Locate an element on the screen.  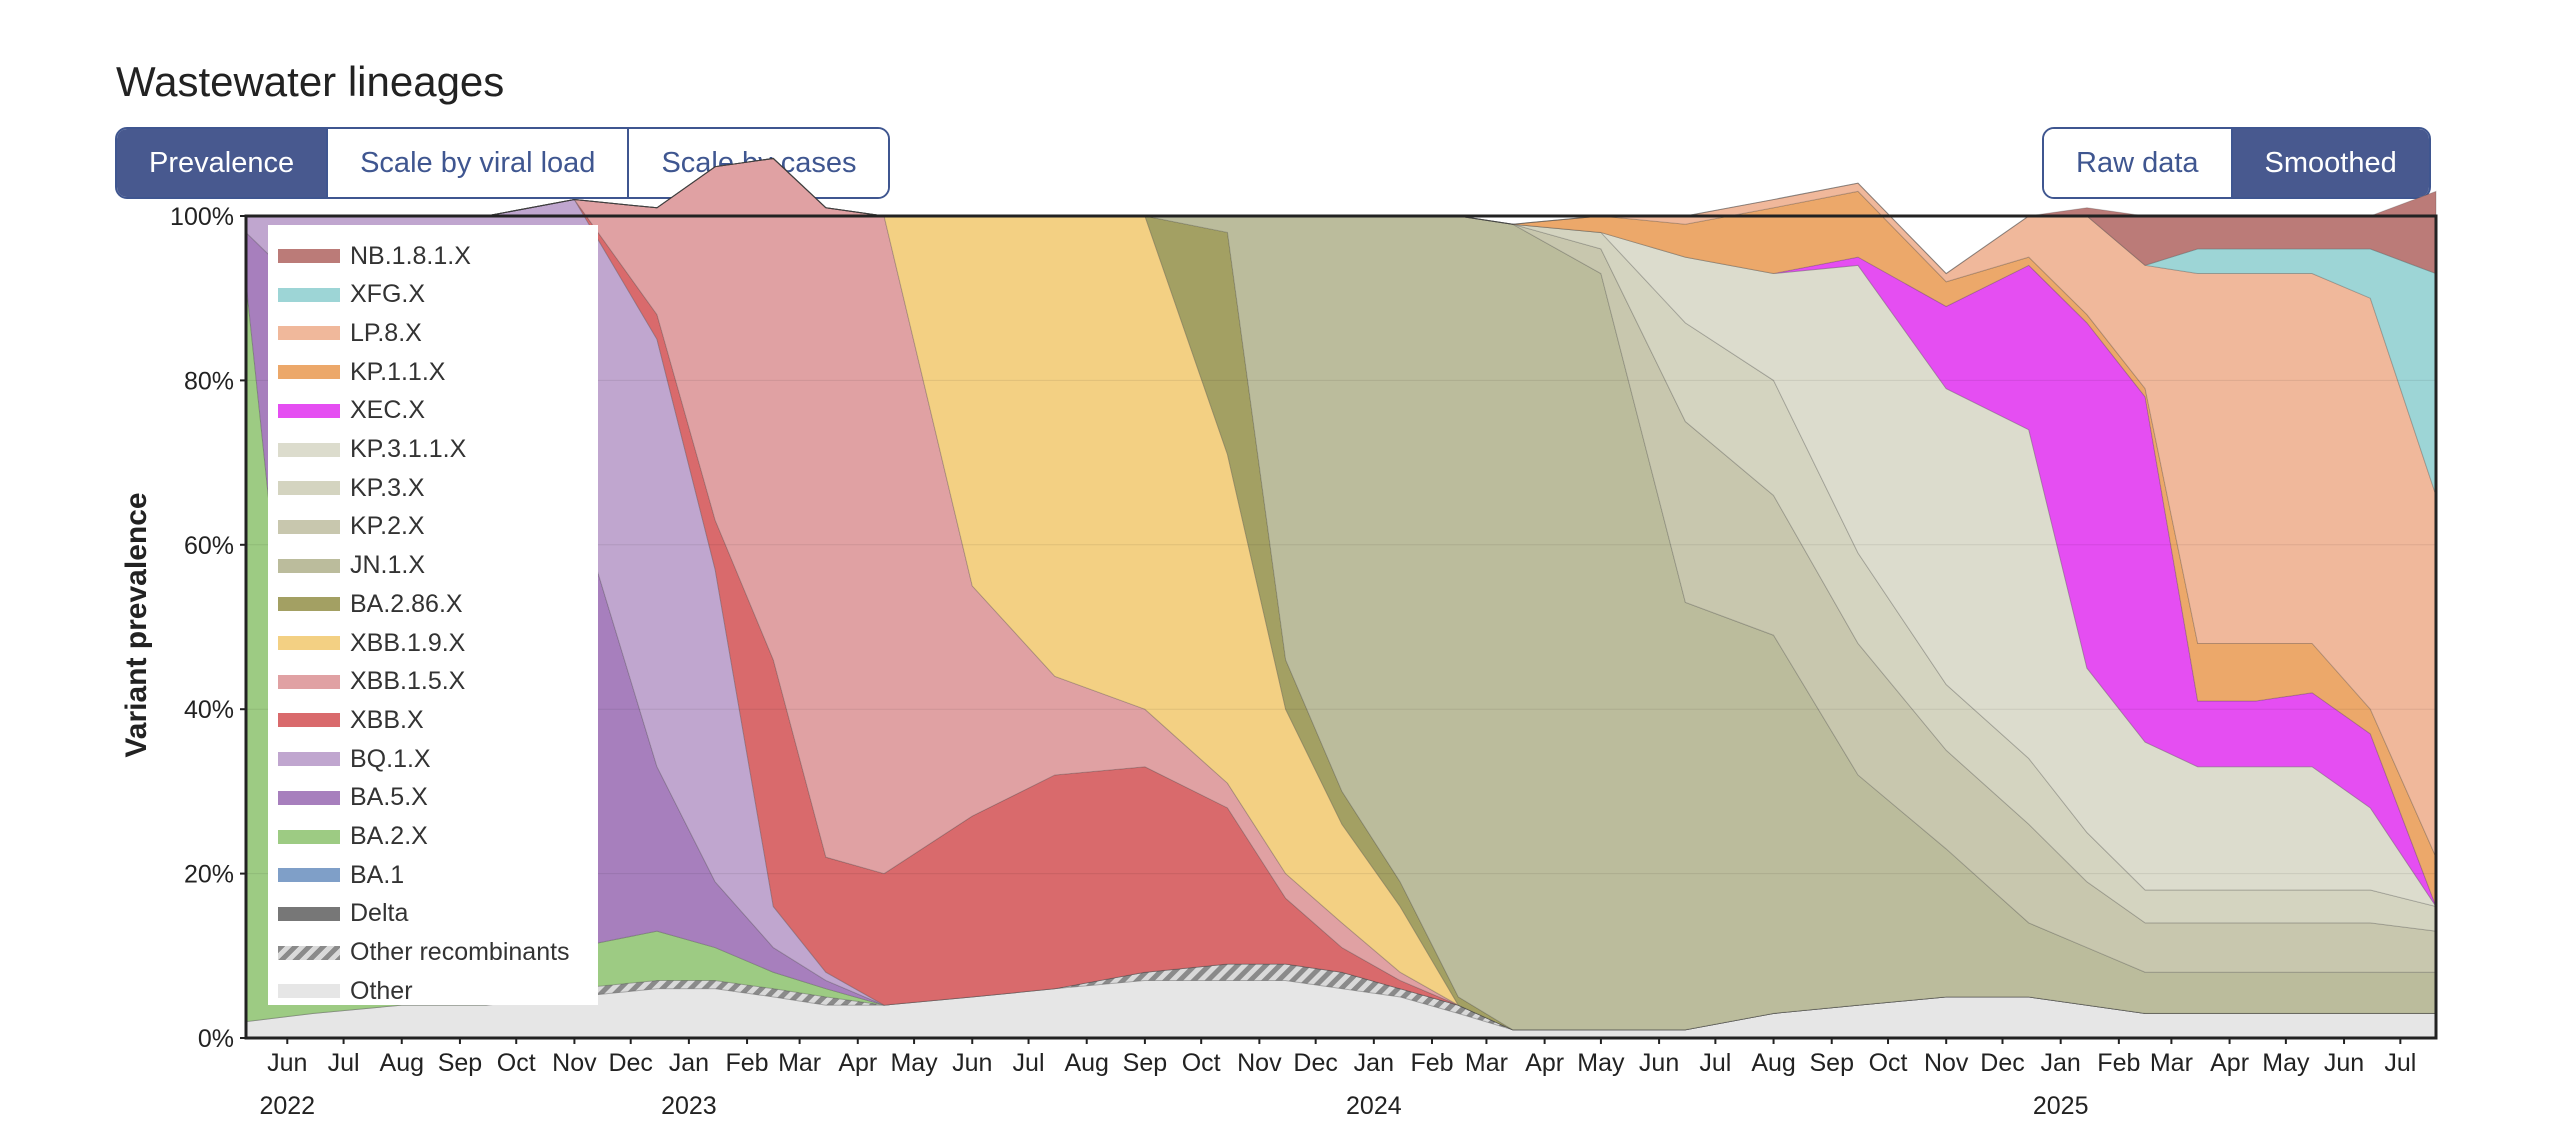
legend-item-kp-3-1-1-x: KP.3.1.1.X is located at coordinates (372, 450).